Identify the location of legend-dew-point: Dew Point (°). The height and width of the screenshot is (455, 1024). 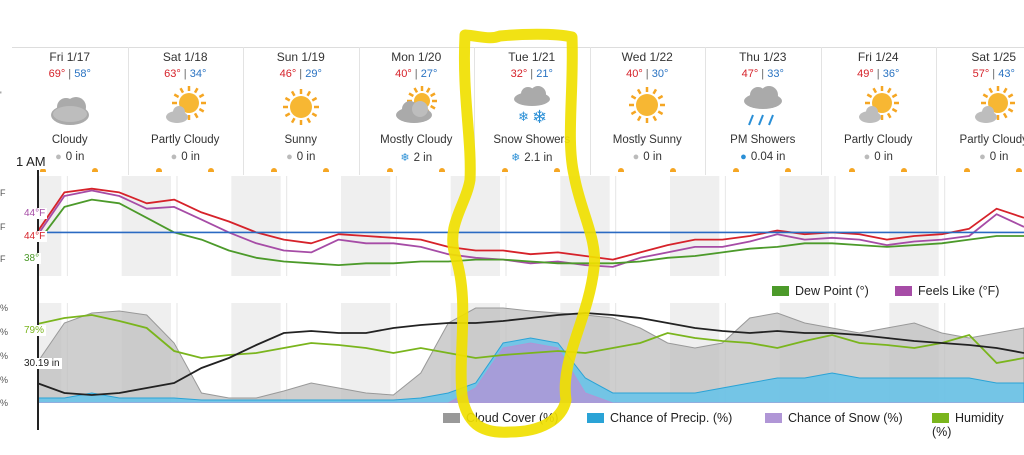
(820, 291).